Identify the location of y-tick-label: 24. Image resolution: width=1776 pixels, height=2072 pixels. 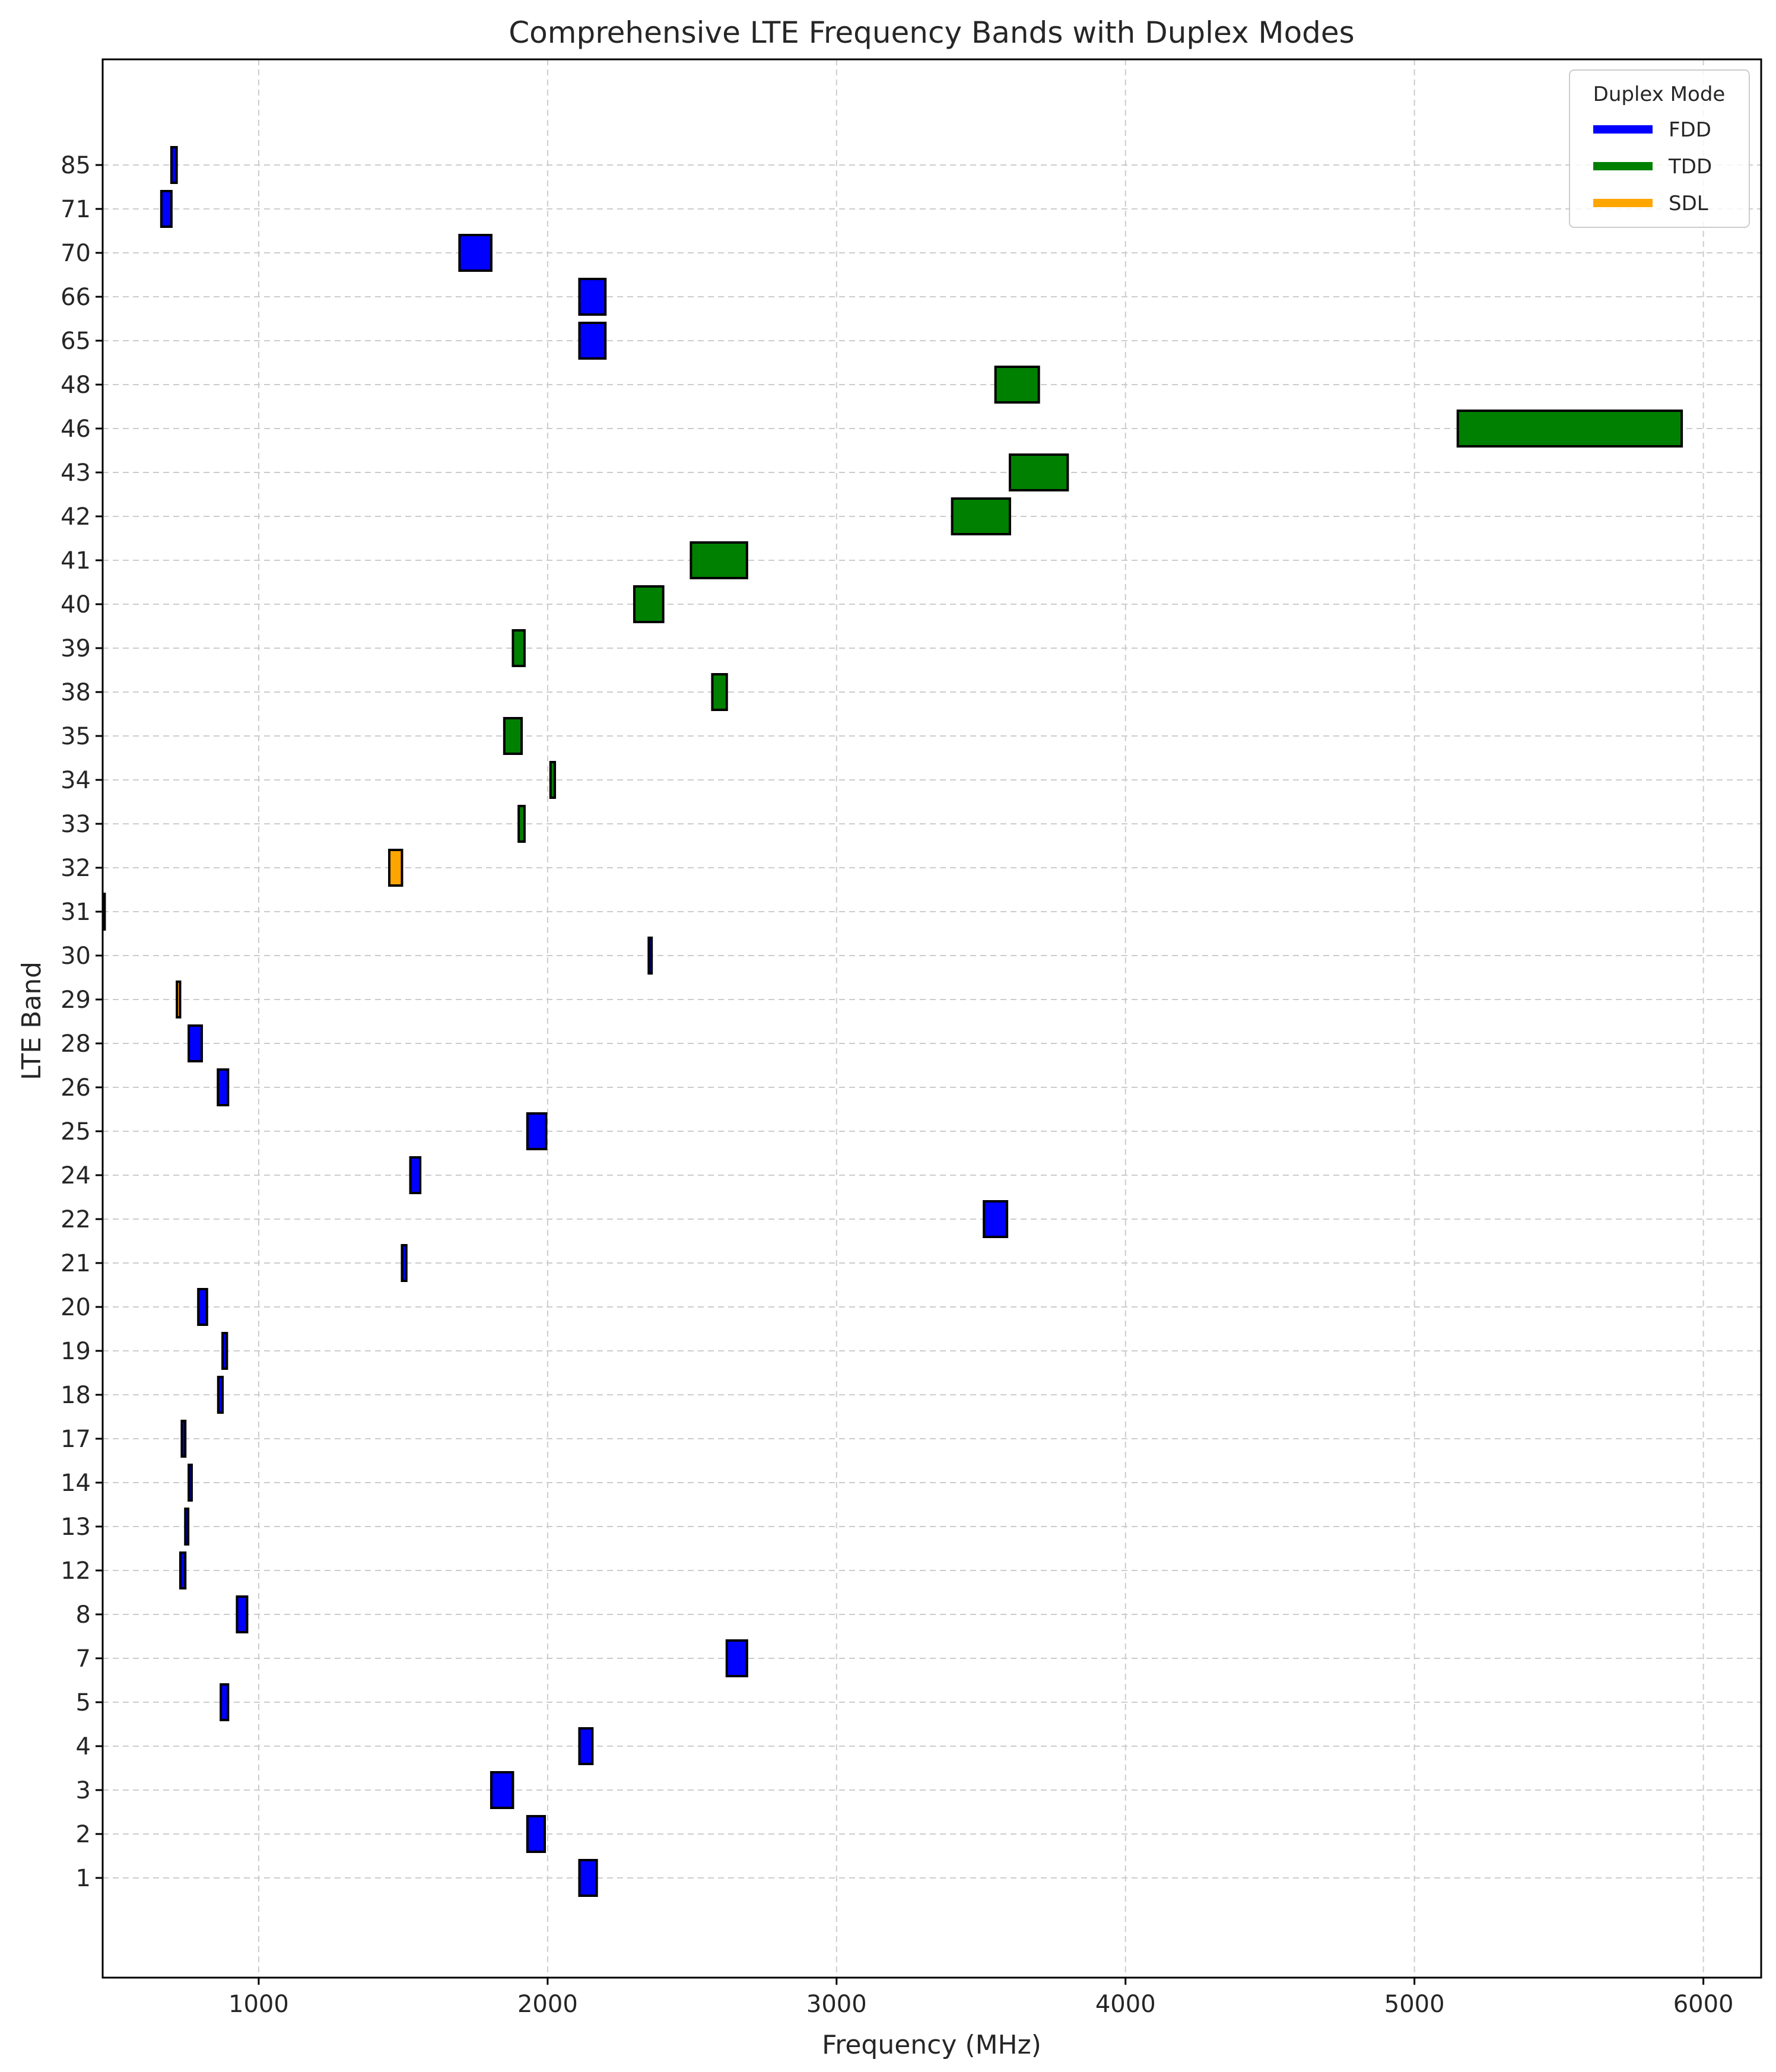
(76, 1175).